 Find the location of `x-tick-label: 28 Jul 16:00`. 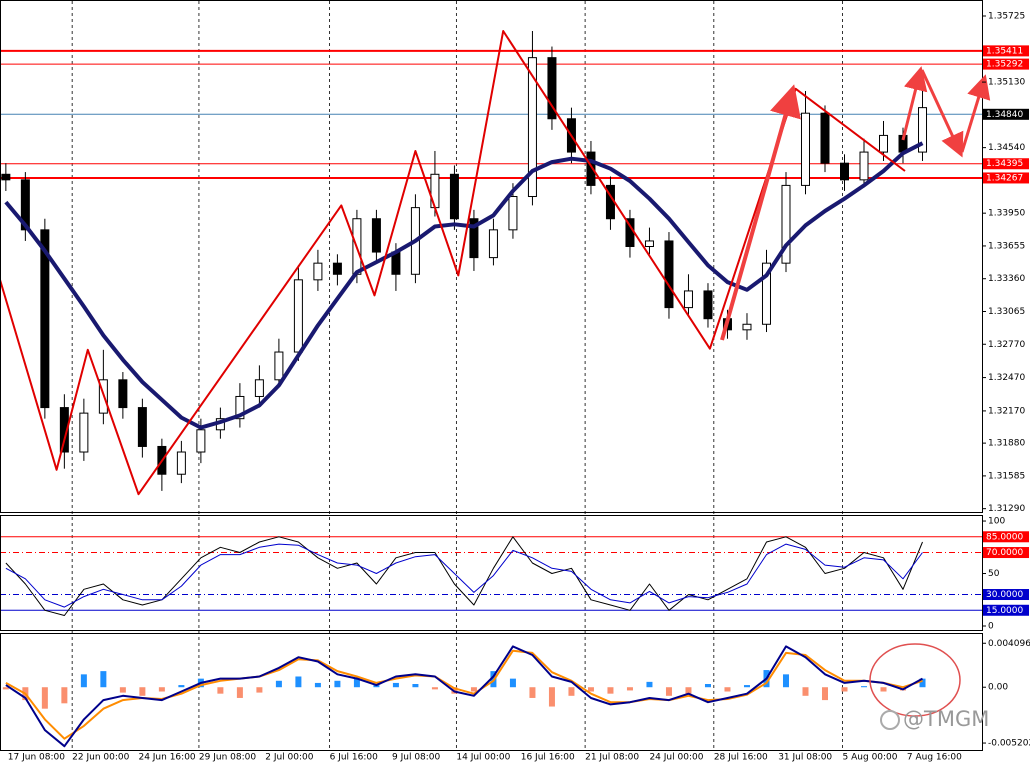

x-tick-label: 28 Jul 16:00 is located at coordinates (741, 758).